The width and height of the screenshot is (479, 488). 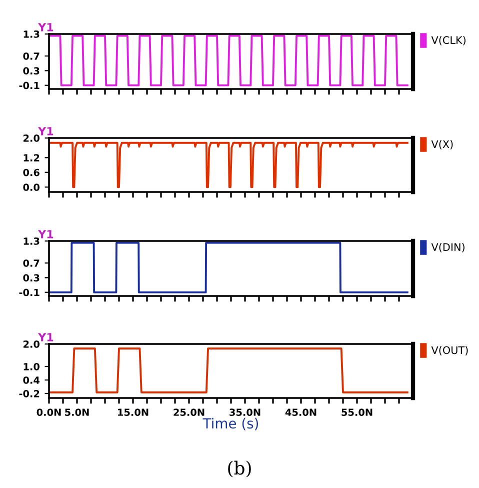 I want to click on x-tick-label: 15.0N, so click(x=133, y=412).